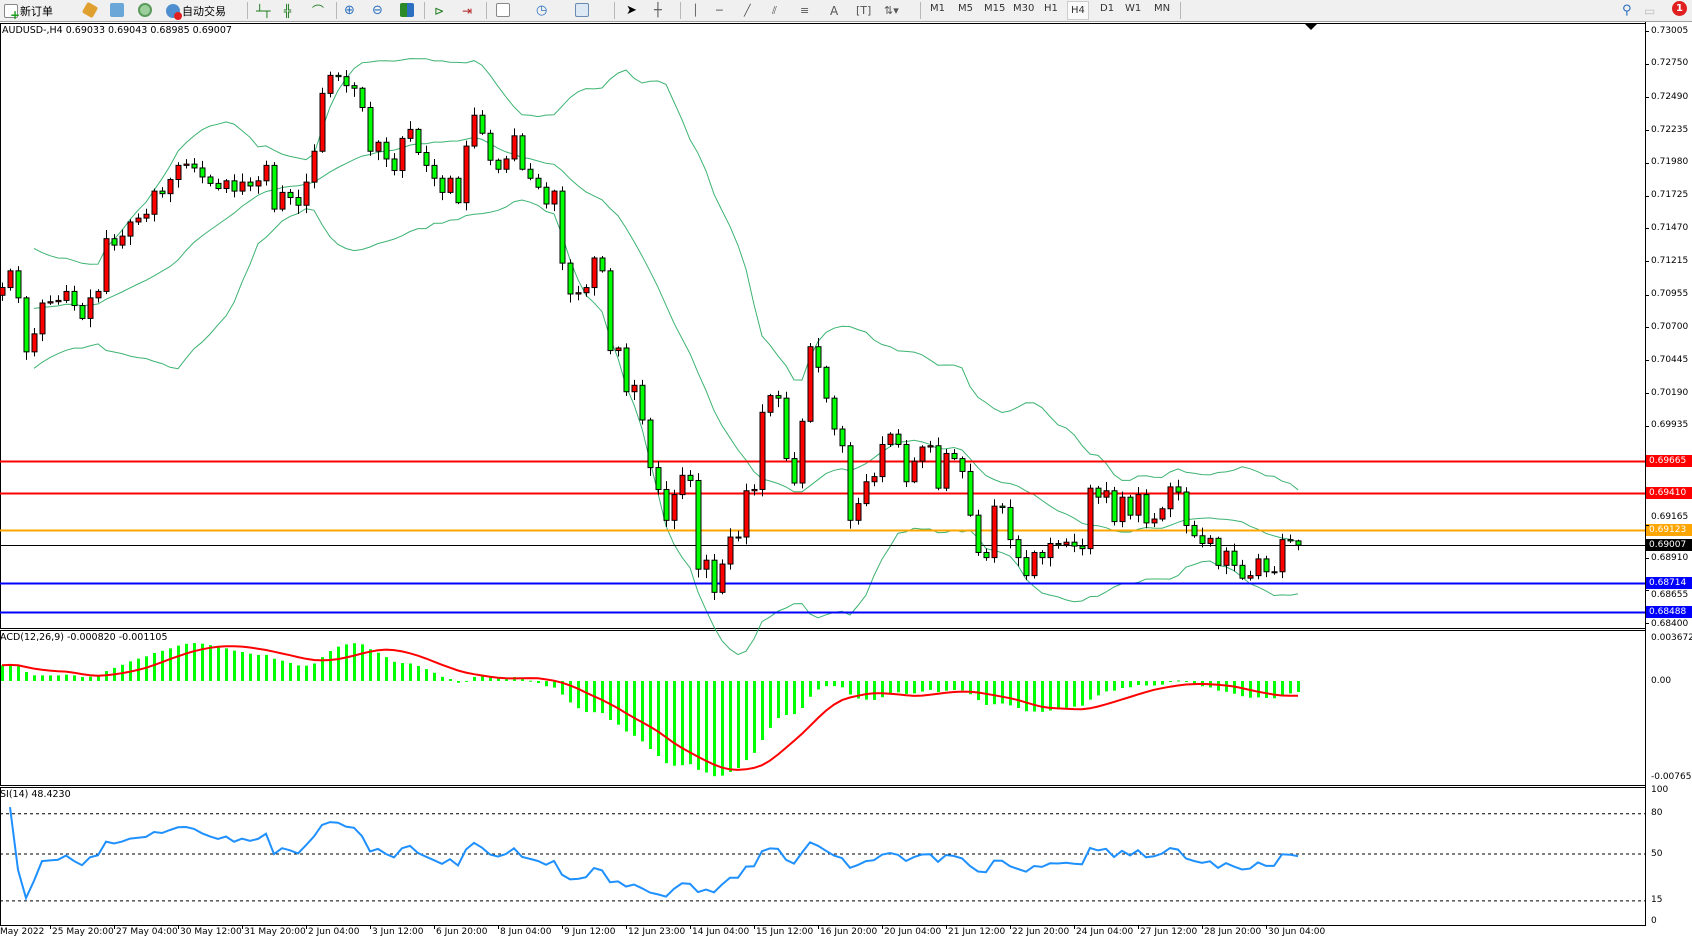 The image size is (1692, 939). I want to click on arrows-icon: ⇅▾, so click(891, 10).